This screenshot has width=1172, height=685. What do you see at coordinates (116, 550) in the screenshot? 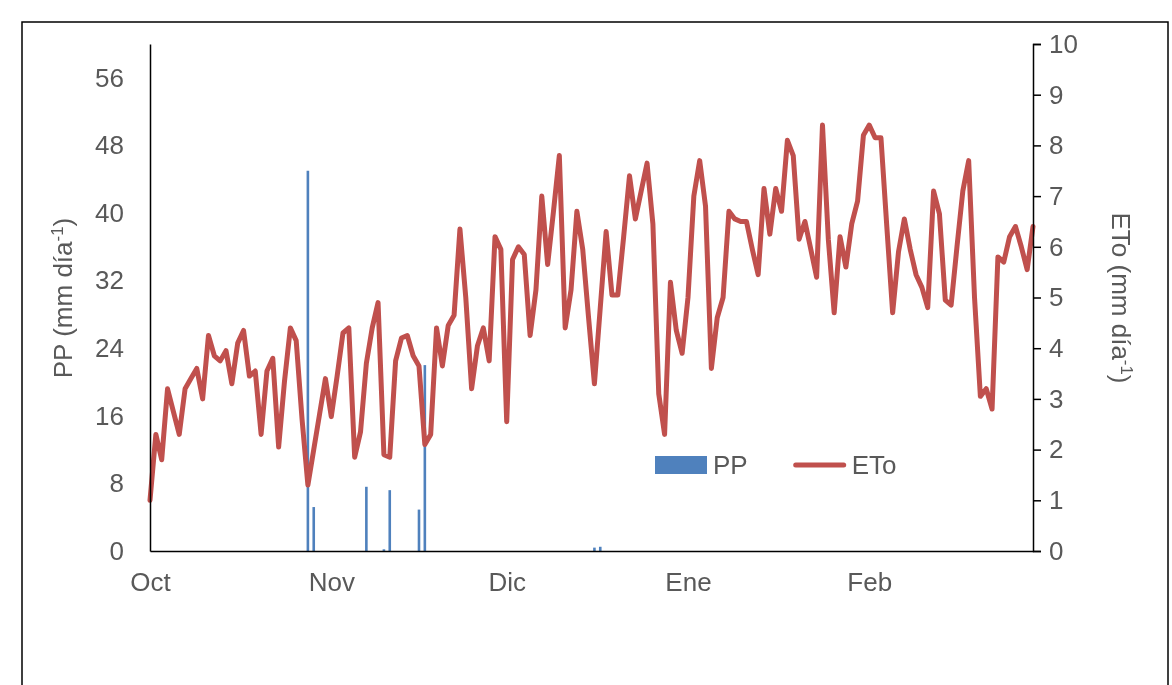
I see `y-tick-label: 0` at bounding box center [116, 550].